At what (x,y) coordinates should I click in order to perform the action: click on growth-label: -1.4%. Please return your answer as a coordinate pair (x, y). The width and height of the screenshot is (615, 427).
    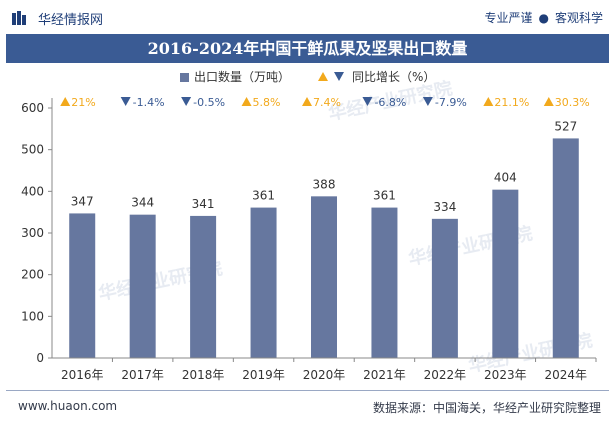
    Looking at the image, I should click on (149, 102).